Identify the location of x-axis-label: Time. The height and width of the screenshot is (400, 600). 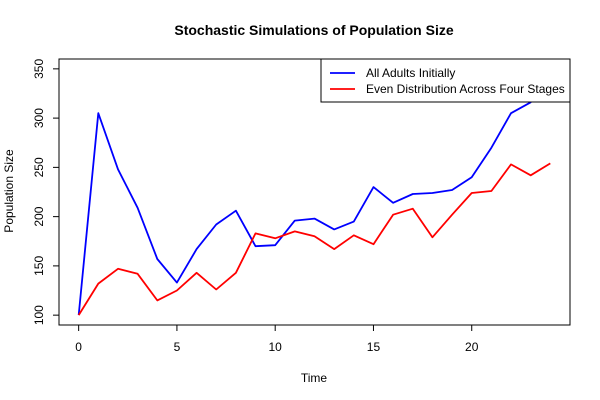
(314, 378).